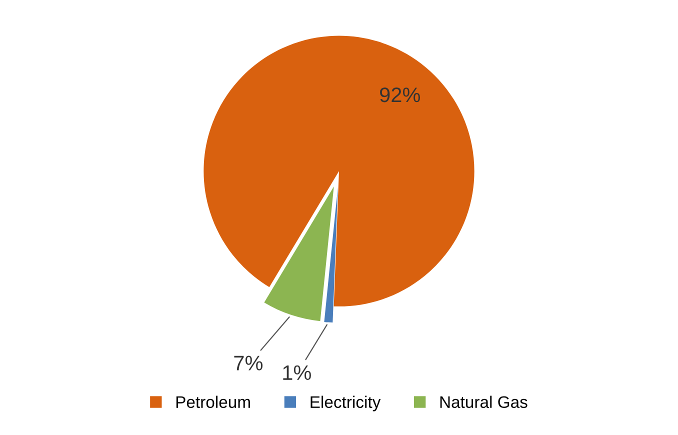 The image size is (678, 435). What do you see at coordinates (248, 363) in the screenshot?
I see `data-label: 7%` at bounding box center [248, 363].